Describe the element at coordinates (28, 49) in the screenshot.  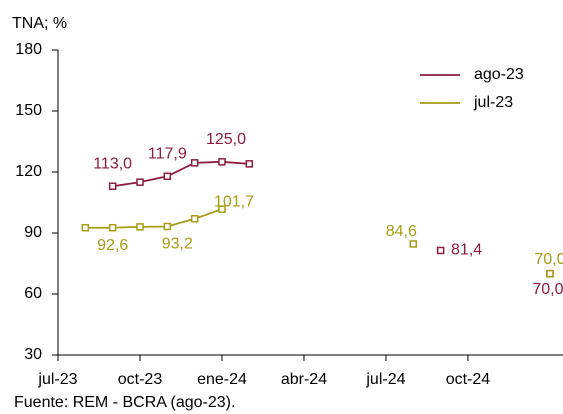
I see `y-tick-label: 180` at that location.